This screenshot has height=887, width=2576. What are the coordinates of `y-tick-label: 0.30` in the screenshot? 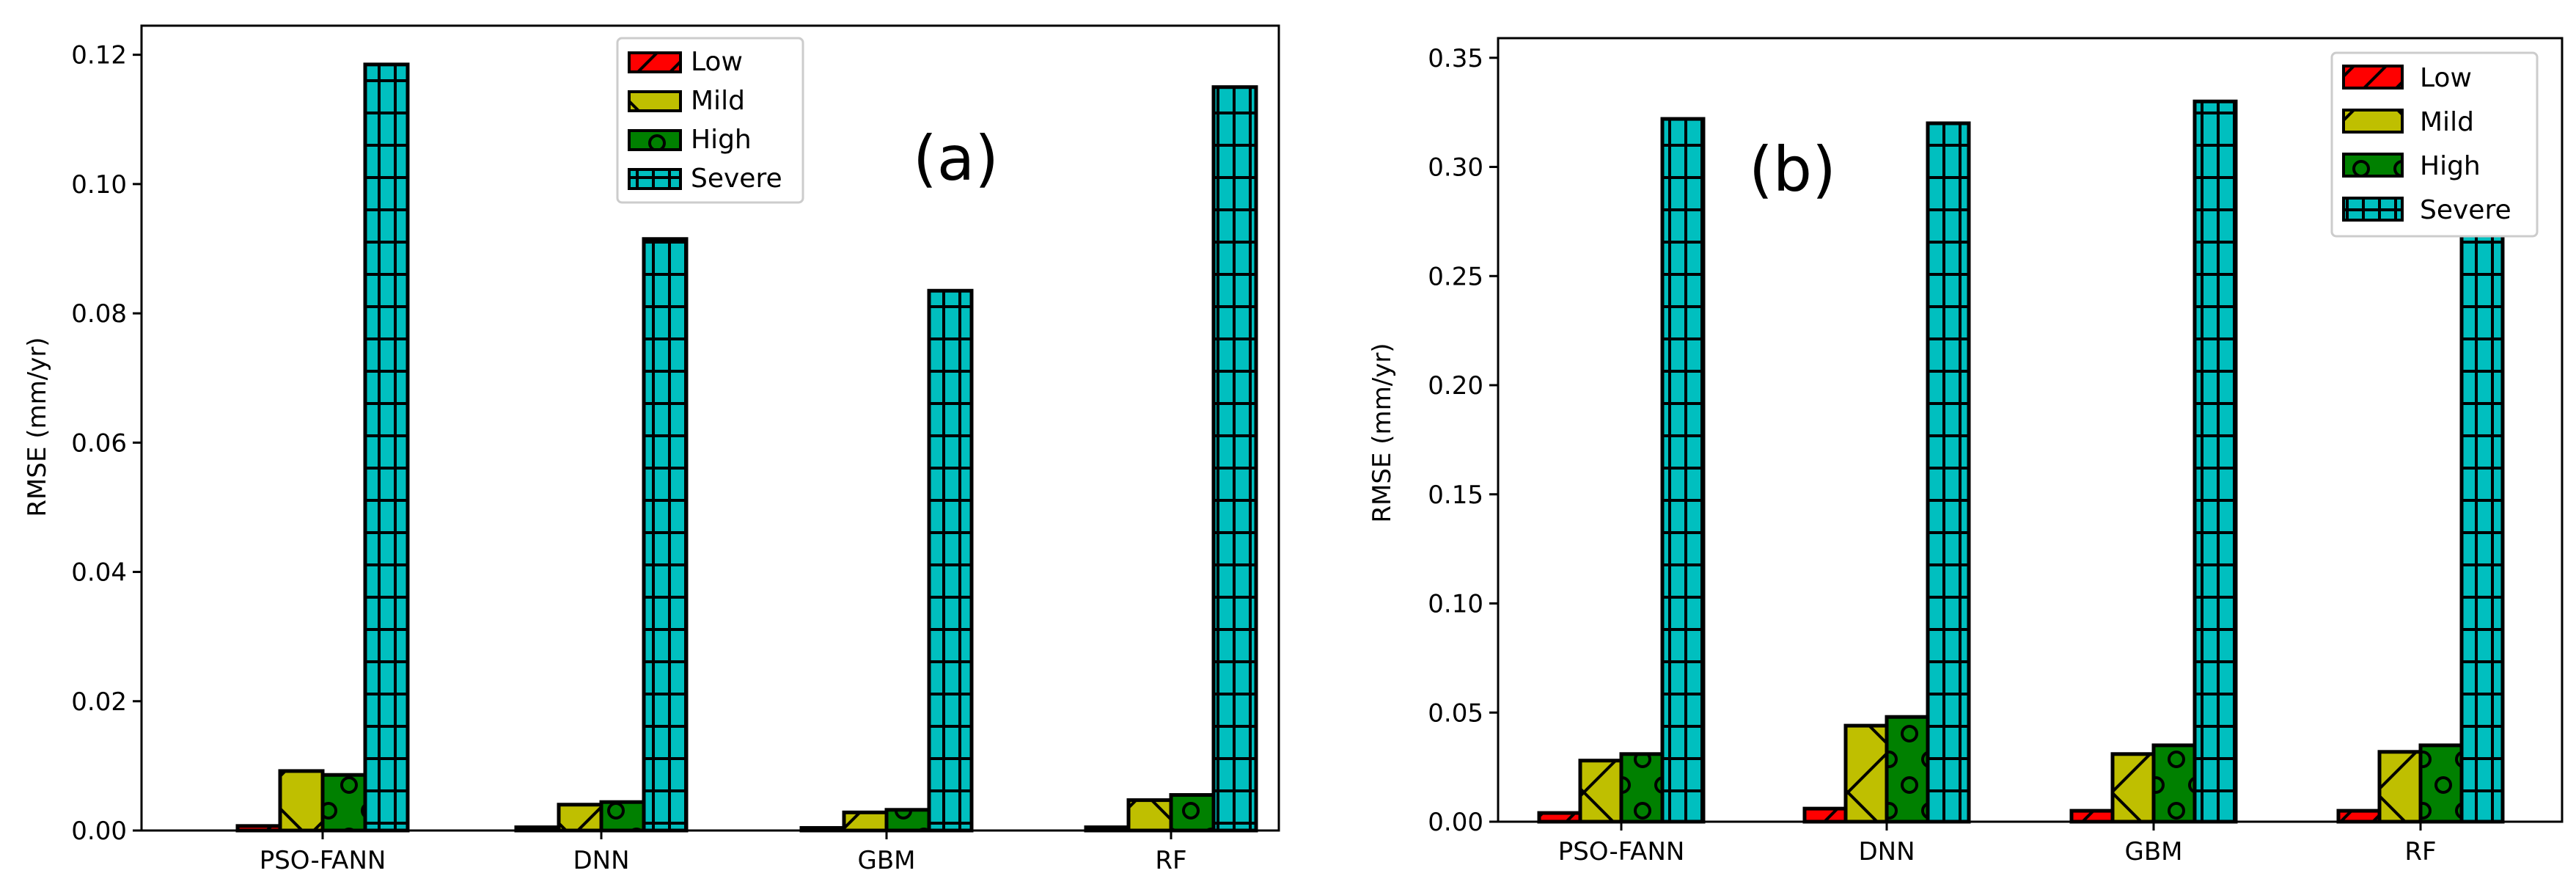 It's located at (1456, 168).